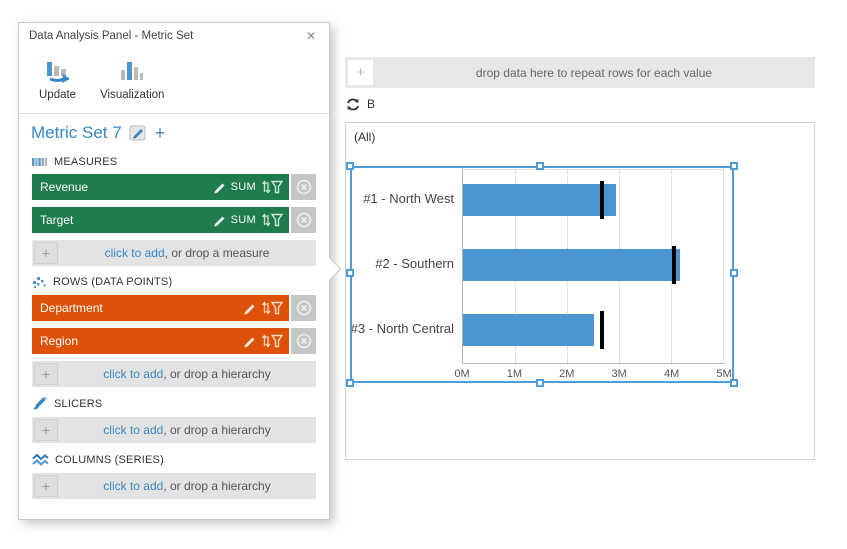  I want to click on slicers-header-label: SLICERS, so click(78, 403).